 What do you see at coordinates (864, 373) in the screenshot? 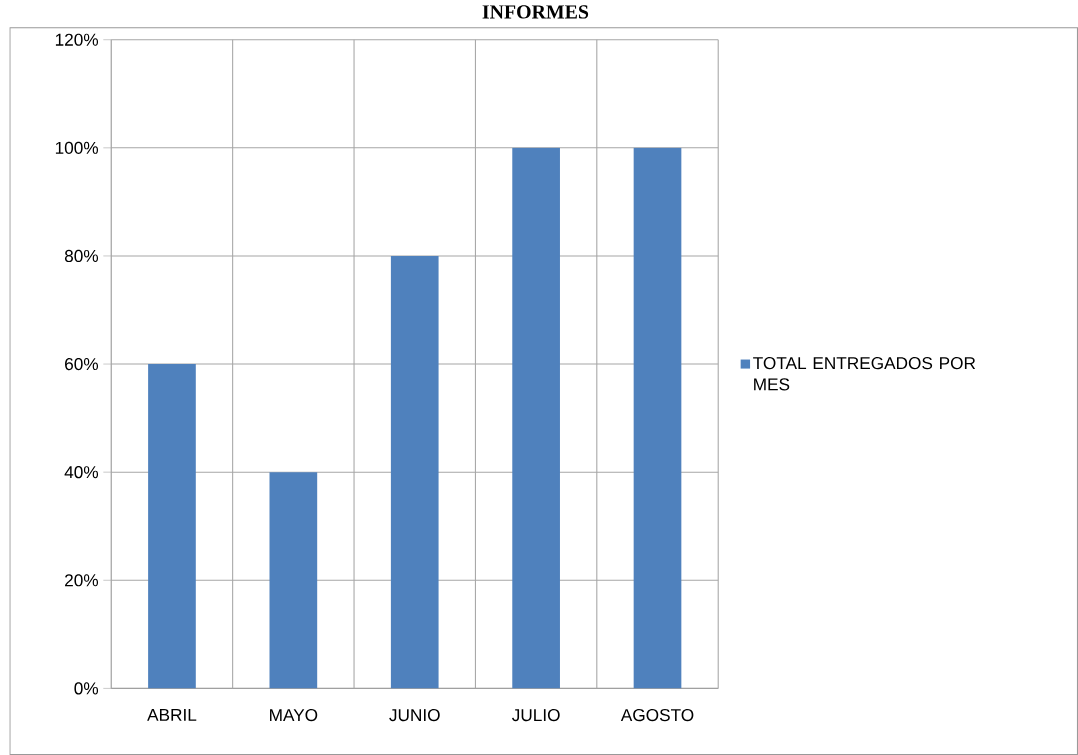
I see `legend-label: TOTAL ENTREGADOS POR MES` at bounding box center [864, 373].